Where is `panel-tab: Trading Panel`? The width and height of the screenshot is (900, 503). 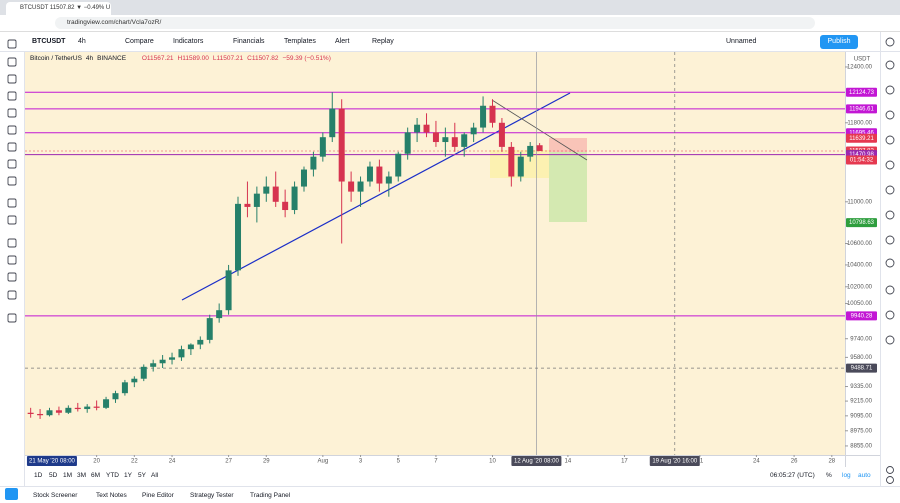 panel-tab: Trading Panel is located at coordinates (270, 495).